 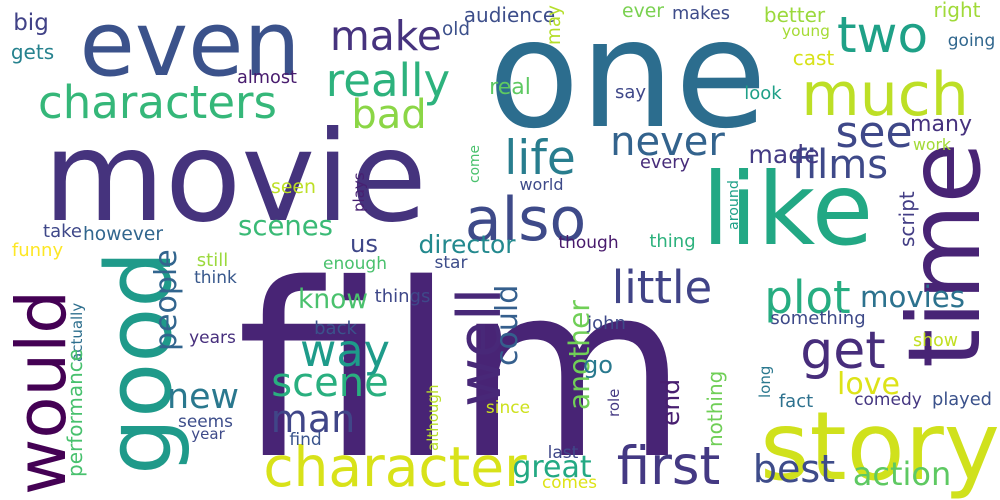 I want to click on word-little: little, so click(x=662, y=287).